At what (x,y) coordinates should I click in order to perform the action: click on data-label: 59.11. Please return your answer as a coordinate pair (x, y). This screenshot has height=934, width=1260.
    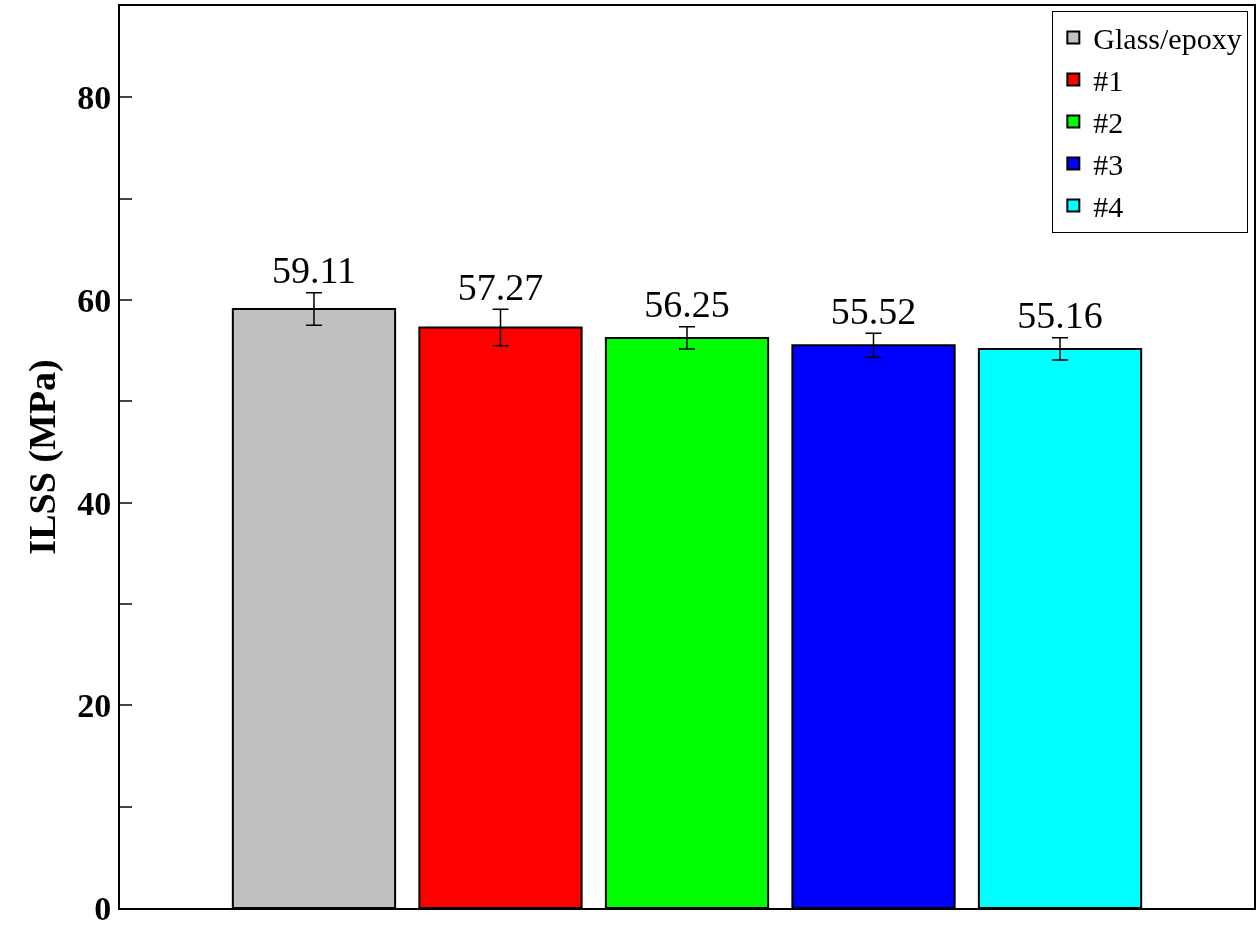
    Looking at the image, I should click on (314, 270).